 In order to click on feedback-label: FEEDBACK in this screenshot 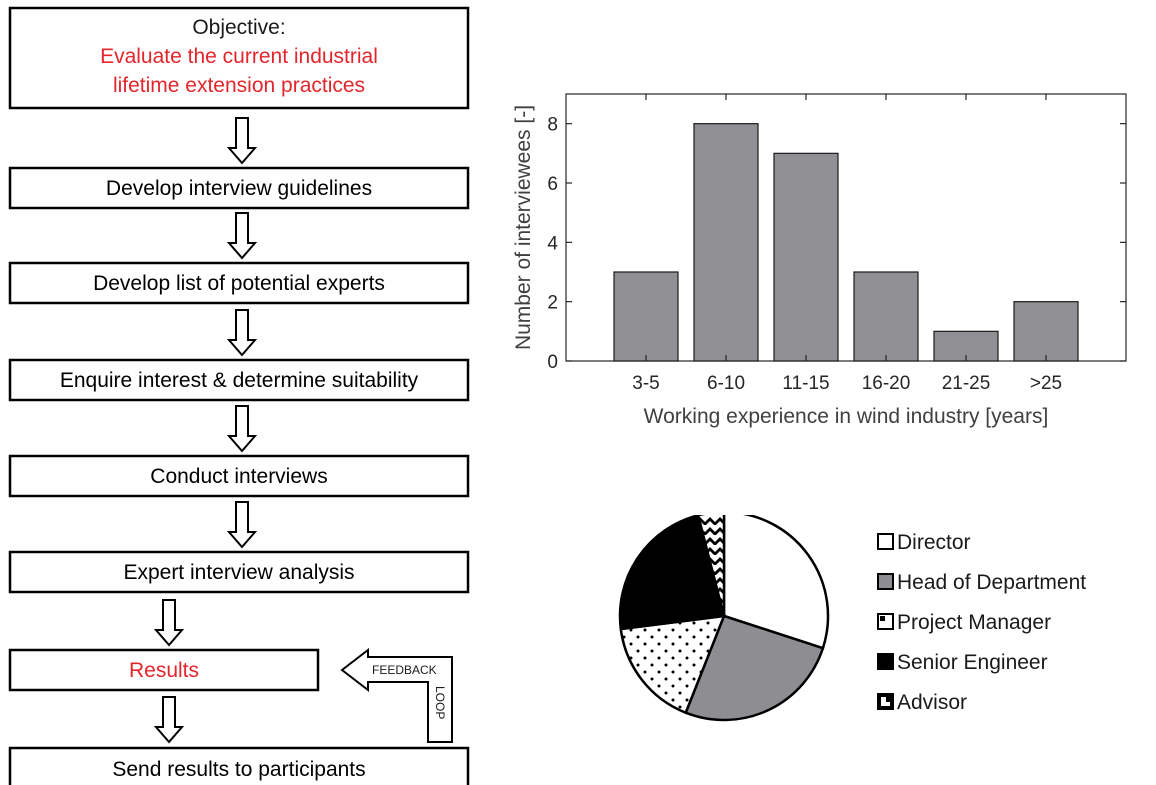, I will do `click(404, 670)`.